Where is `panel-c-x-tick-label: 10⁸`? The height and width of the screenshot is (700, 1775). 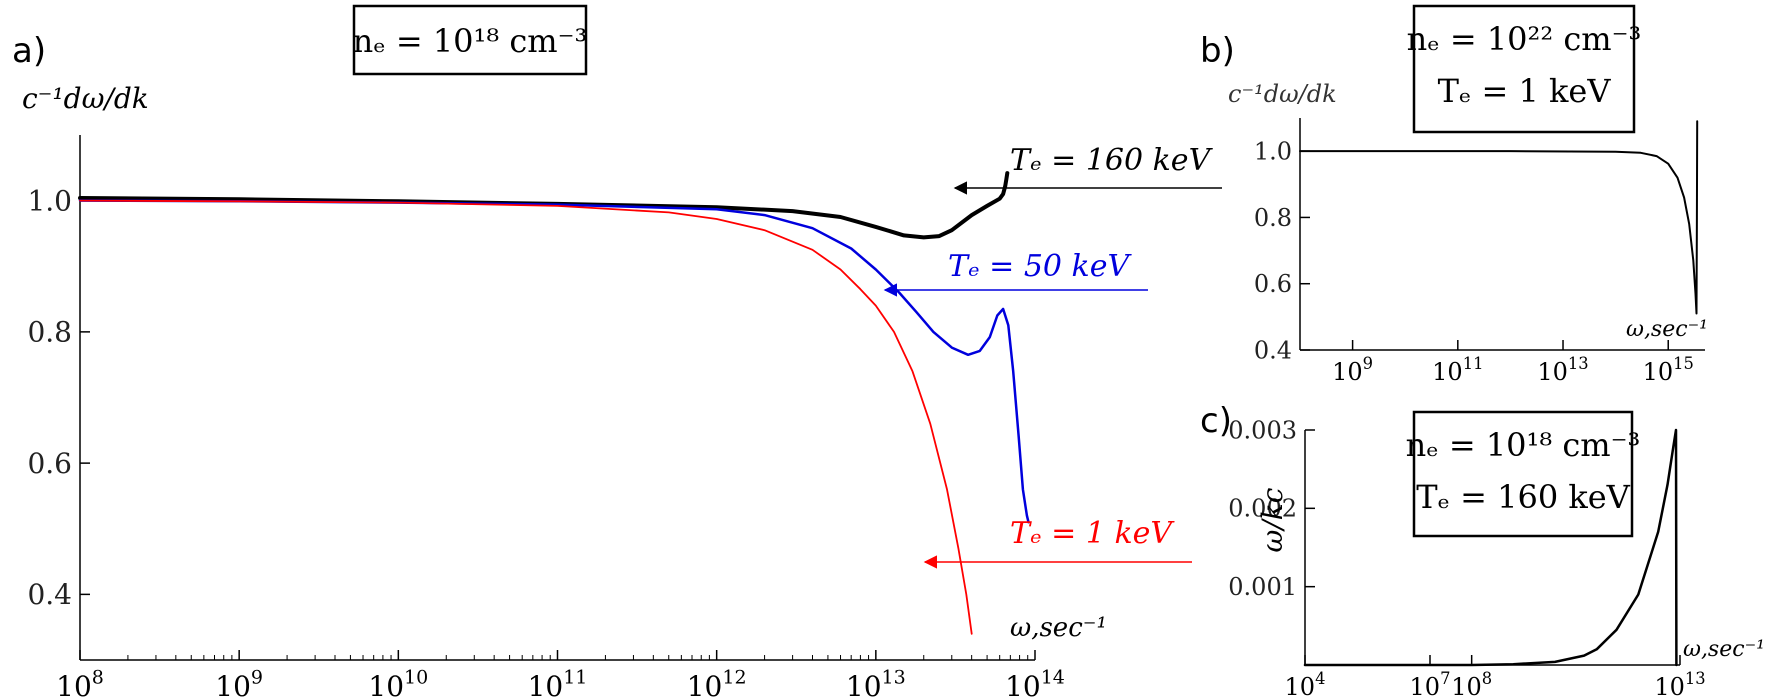 panel-c-x-tick-label: 10⁸ is located at coordinates (1471, 684).